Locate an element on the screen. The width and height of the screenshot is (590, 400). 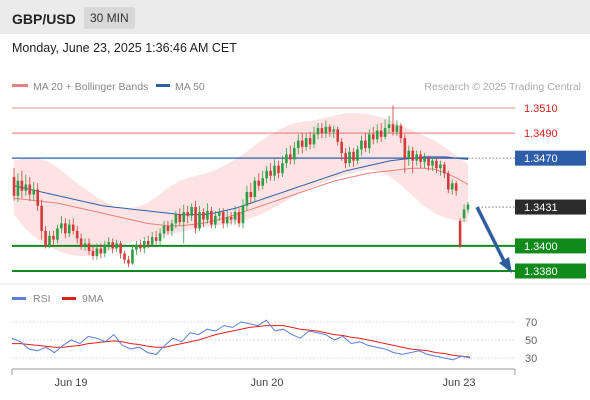
rsi-ma-legend-swatch is located at coordinates (69, 298).